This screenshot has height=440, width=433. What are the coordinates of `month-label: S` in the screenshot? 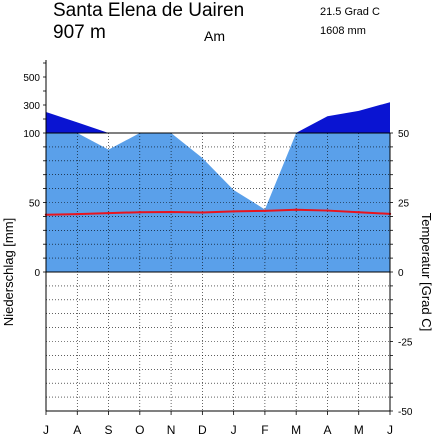 It's located at (109, 430).